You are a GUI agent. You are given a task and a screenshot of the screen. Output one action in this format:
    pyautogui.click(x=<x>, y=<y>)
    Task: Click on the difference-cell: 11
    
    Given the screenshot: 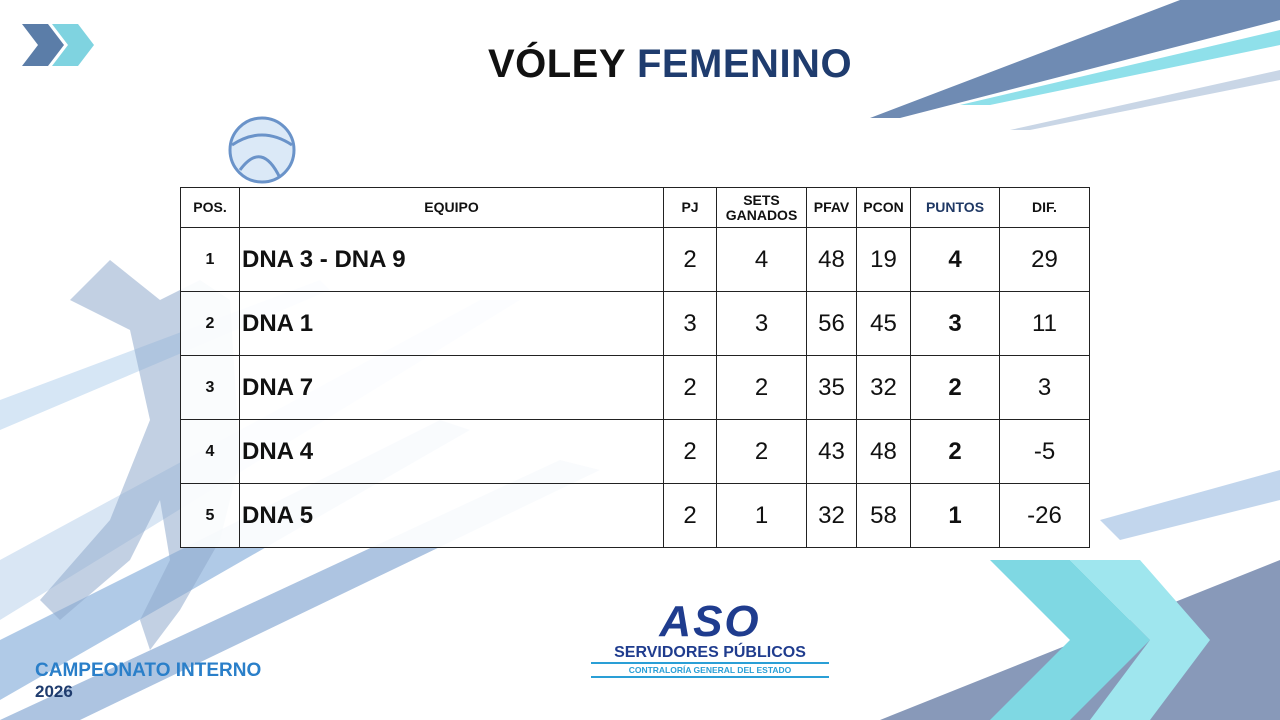 What is the action you would take?
    pyautogui.click(x=1044, y=323)
    